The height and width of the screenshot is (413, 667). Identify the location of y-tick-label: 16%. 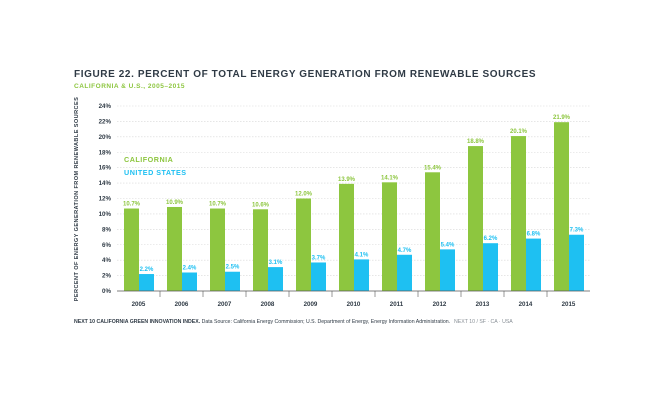
(105, 168).